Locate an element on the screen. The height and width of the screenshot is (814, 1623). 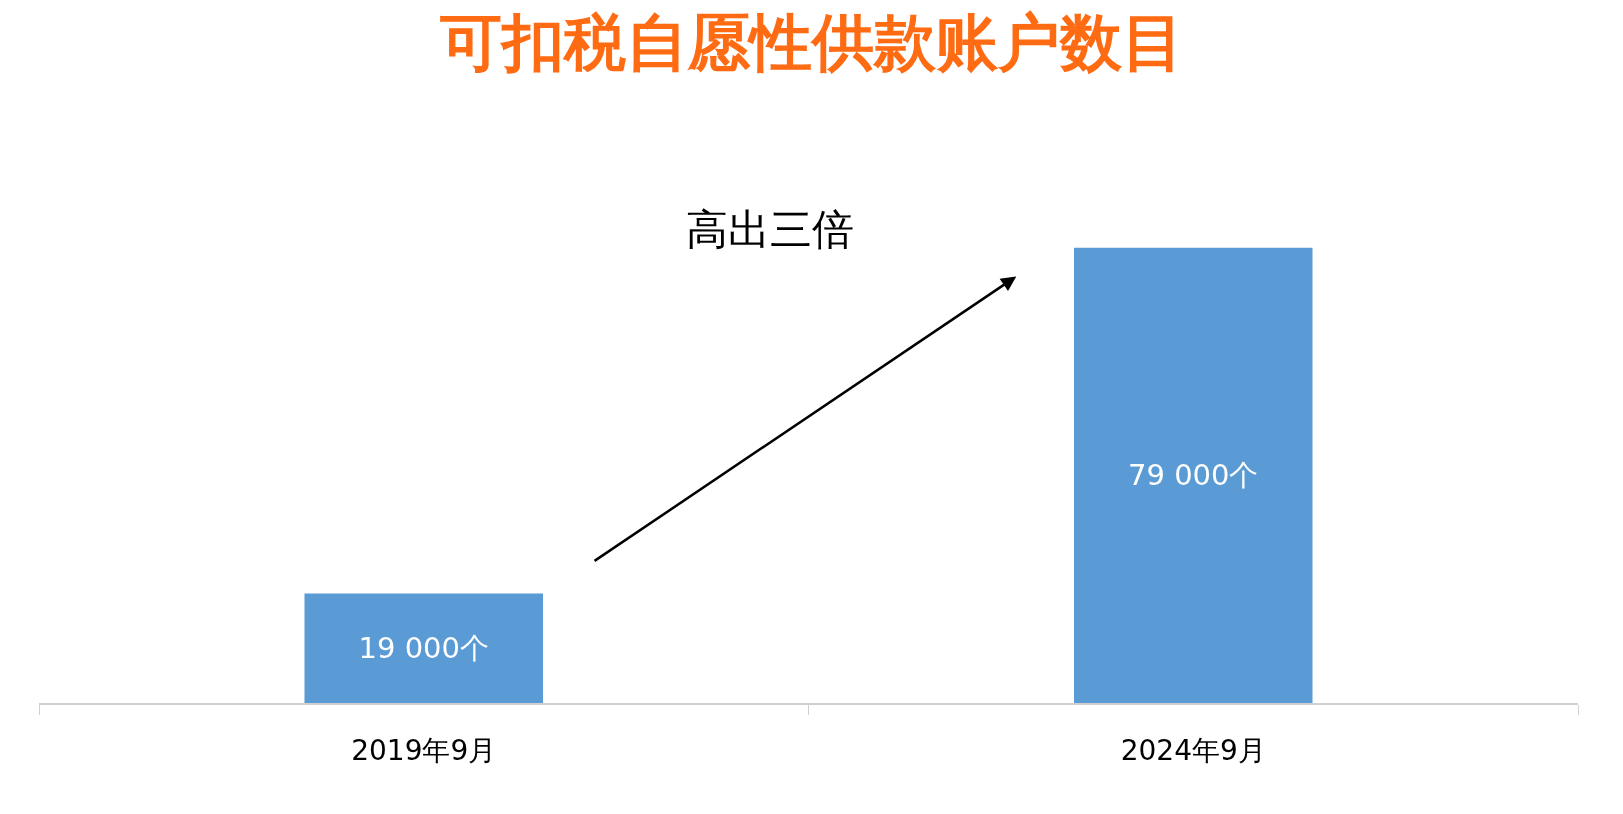
x-tick-label: 2024年9月 is located at coordinates (1193, 751).